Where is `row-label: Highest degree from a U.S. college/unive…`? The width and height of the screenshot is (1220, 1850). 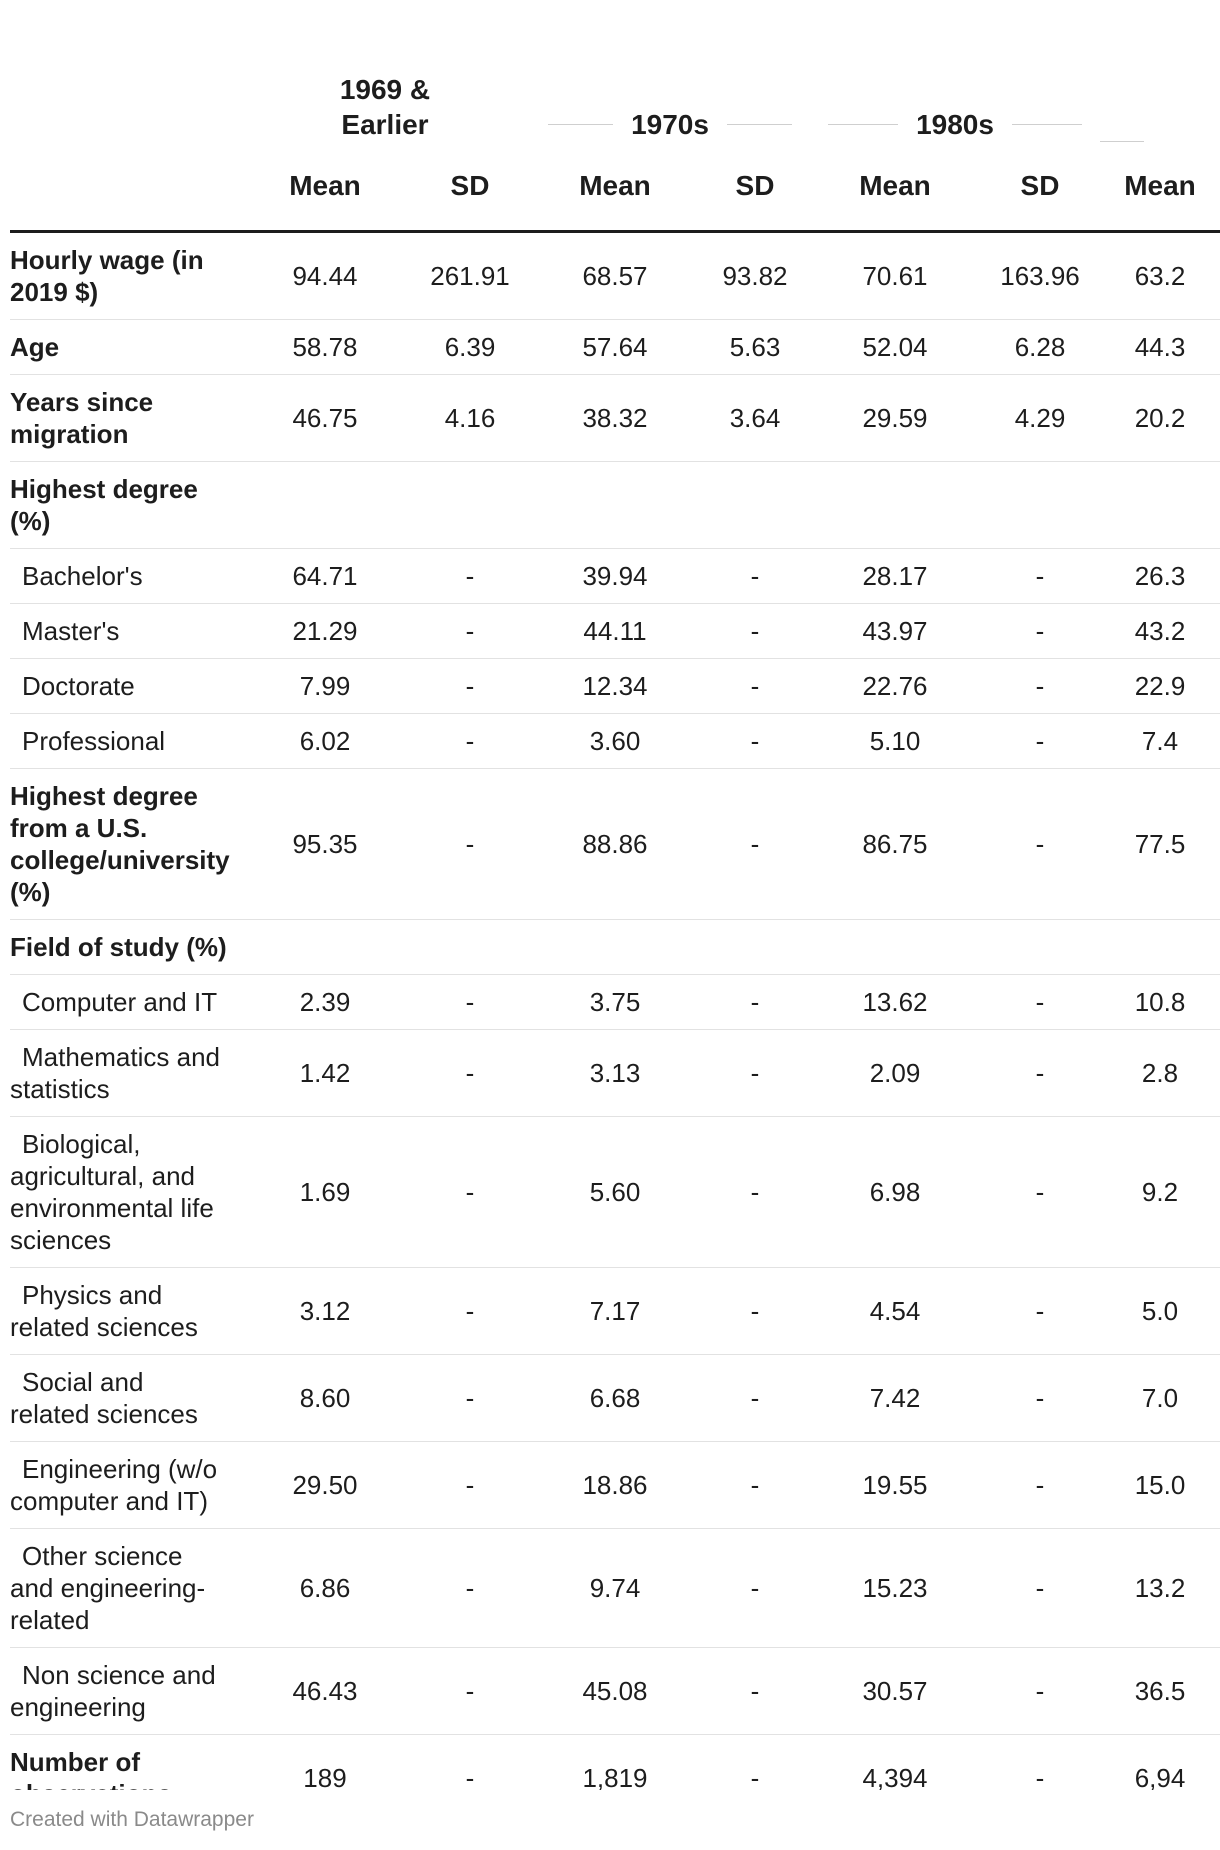 row-label: Highest degree from a U.S. college/unive… is located at coordinates (125, 844).